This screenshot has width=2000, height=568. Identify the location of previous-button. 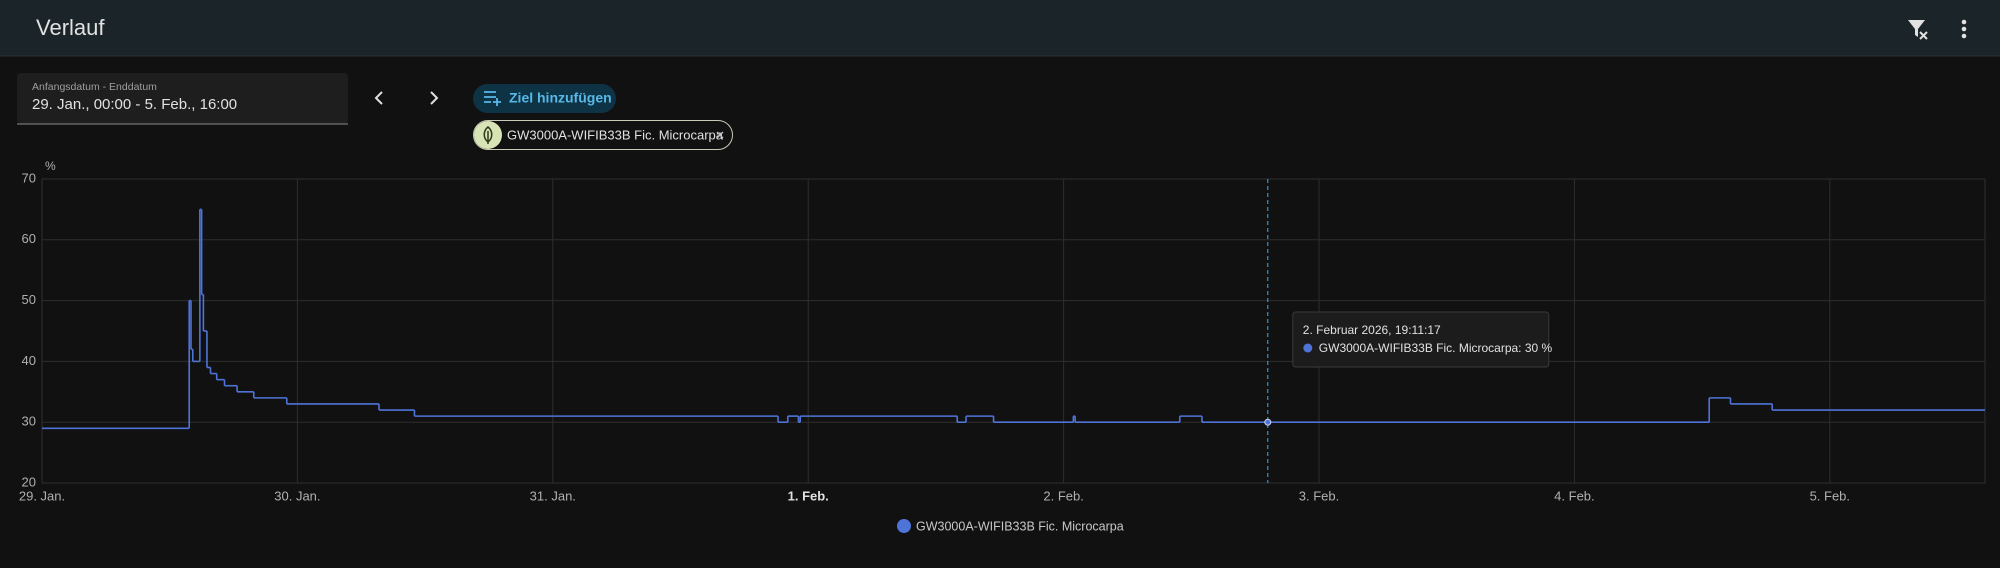
(378, 98).